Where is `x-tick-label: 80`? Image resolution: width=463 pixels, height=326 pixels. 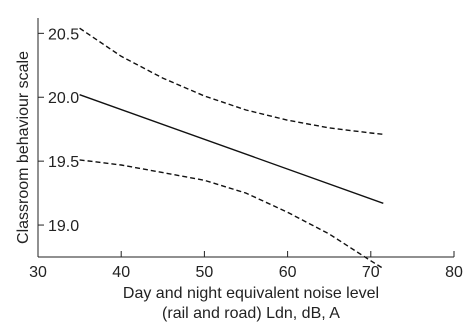 x-tick-label: 80 is located at coordinates (454, 272).